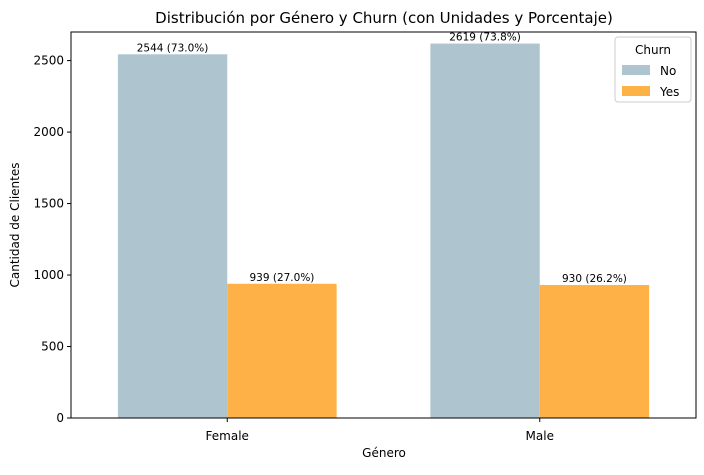  I want to click on legend-box, so click(653, 69).